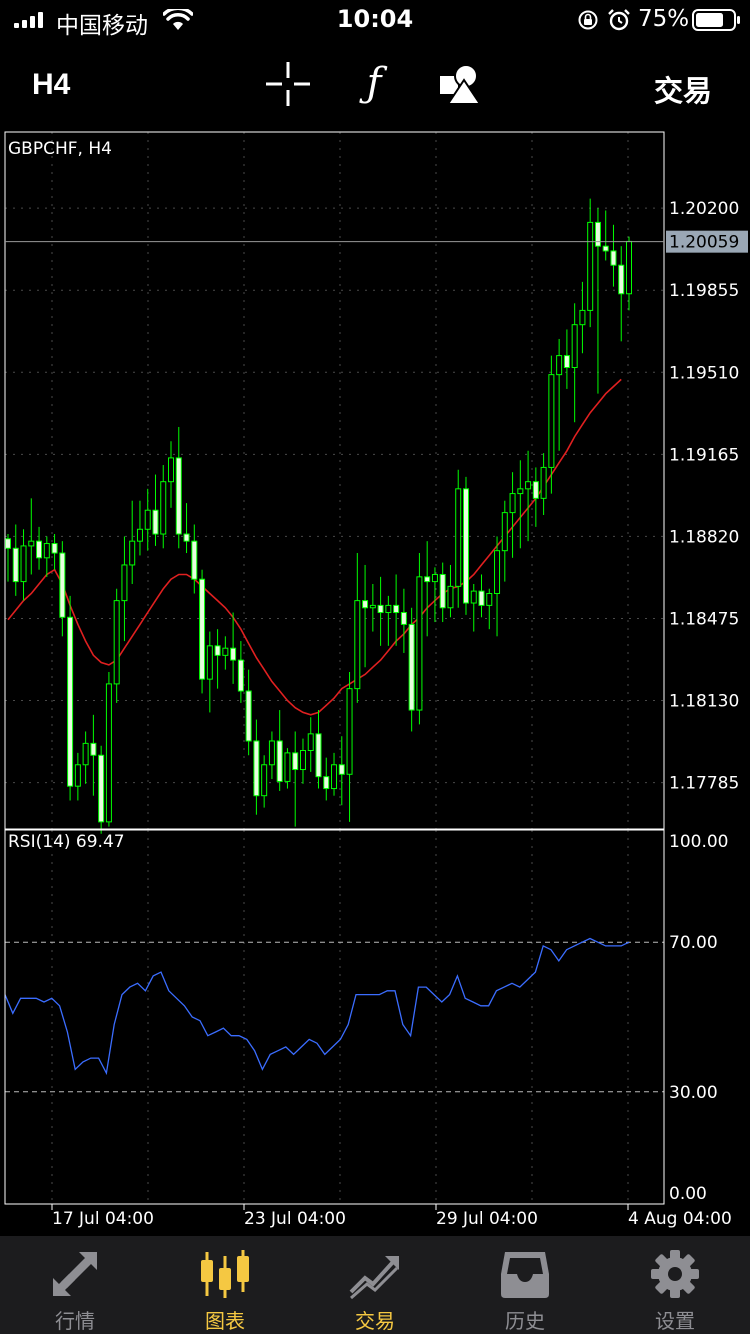 The image size is (750, 1334). Describe the element at coordinates (704, 455) in the screenshot. I see `price-tick-label: 1.19165` at that location.